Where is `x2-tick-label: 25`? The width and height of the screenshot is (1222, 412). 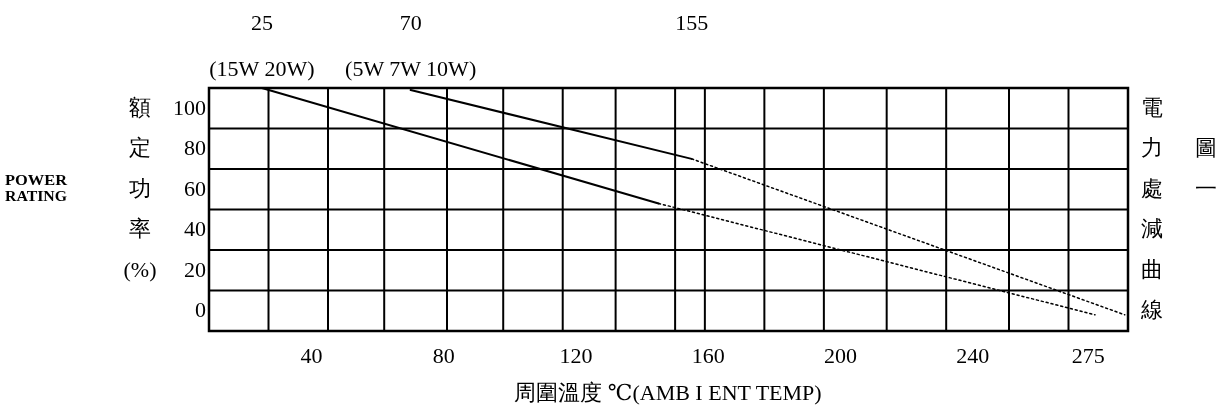 x2-tick-label: 25 is located at coordinates (261, 22).